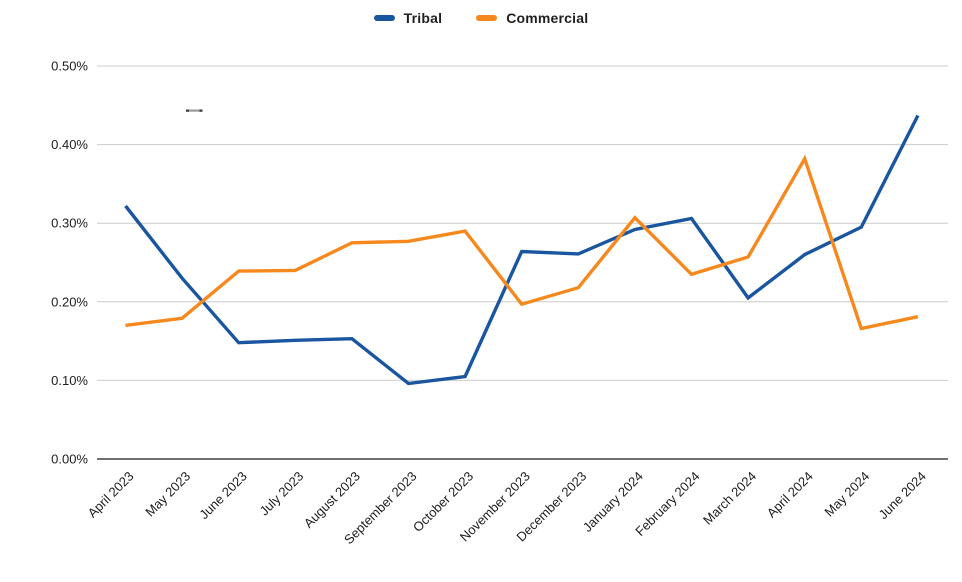 The width and height of the screenshot is (962, 582). What do you see at coordinates (69, 301) in the screenshot?
I see `y-tick-label: 0.20%` at bounding box center [69, 301].